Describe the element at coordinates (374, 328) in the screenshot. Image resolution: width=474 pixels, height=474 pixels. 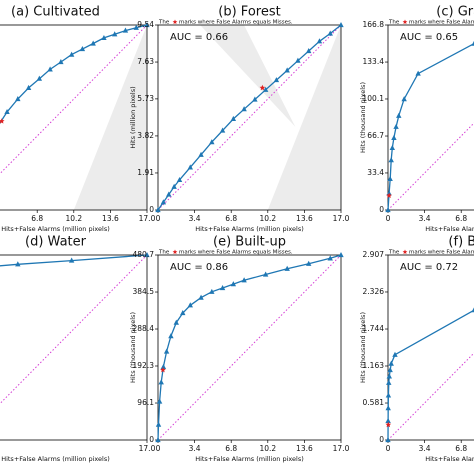
I see `y-tick-label: 1.744` at that location.